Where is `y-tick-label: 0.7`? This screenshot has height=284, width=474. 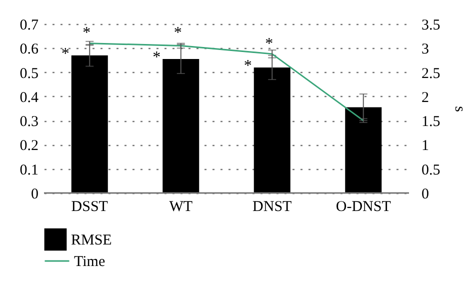
y-tick-label: 0.7 is located at coordinates (29, 26).